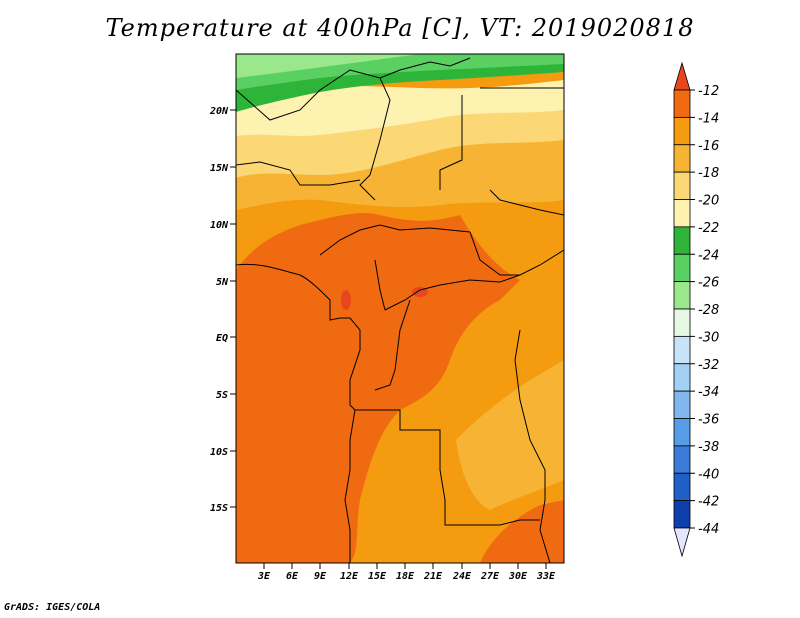 This screenshot has width=800, height=618. I want to click on lat-tick-15n: 15N, so click(223, 168).